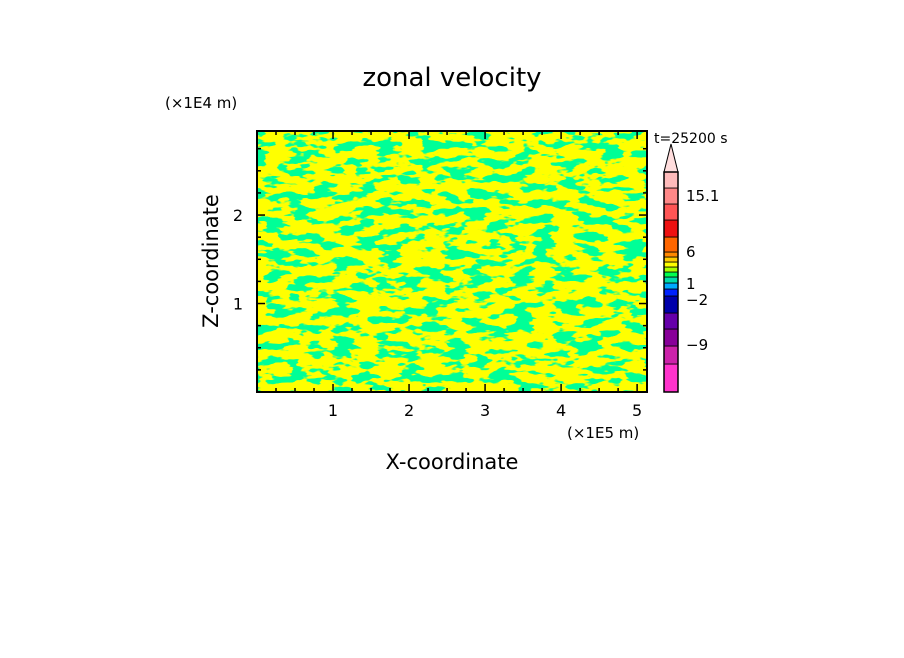 Image resolution: width=904 pixels, height=658 pixels. I want to click on x-unit-label: (×1E5 m), so click(603, 433).